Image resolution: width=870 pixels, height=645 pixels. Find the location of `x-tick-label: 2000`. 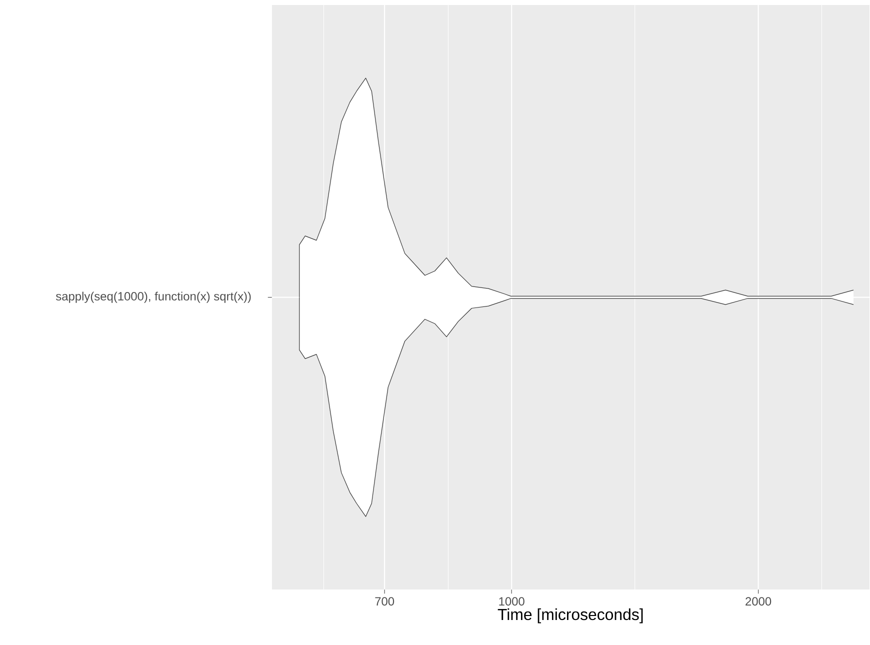

x-tick-label: 2000 is located at coordinates (759, 601).